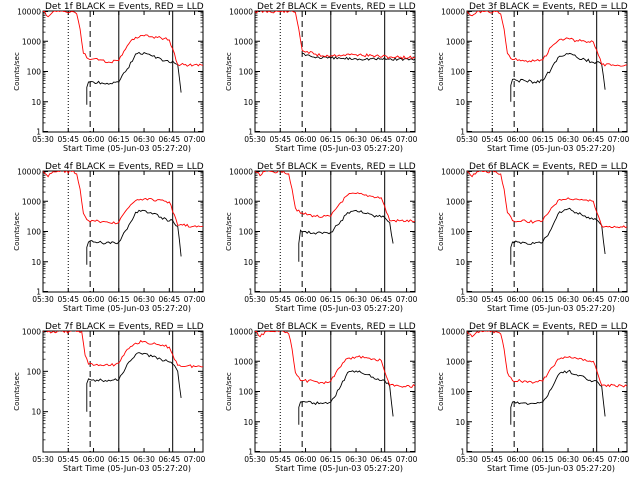 This screenshot has width=640, height=480. What do you see at coordinates (548, 167) in the screenshot?
I see `panel-title: Det 6f BLACK = Events, RED = LLD` at bounding box center [548, 167].